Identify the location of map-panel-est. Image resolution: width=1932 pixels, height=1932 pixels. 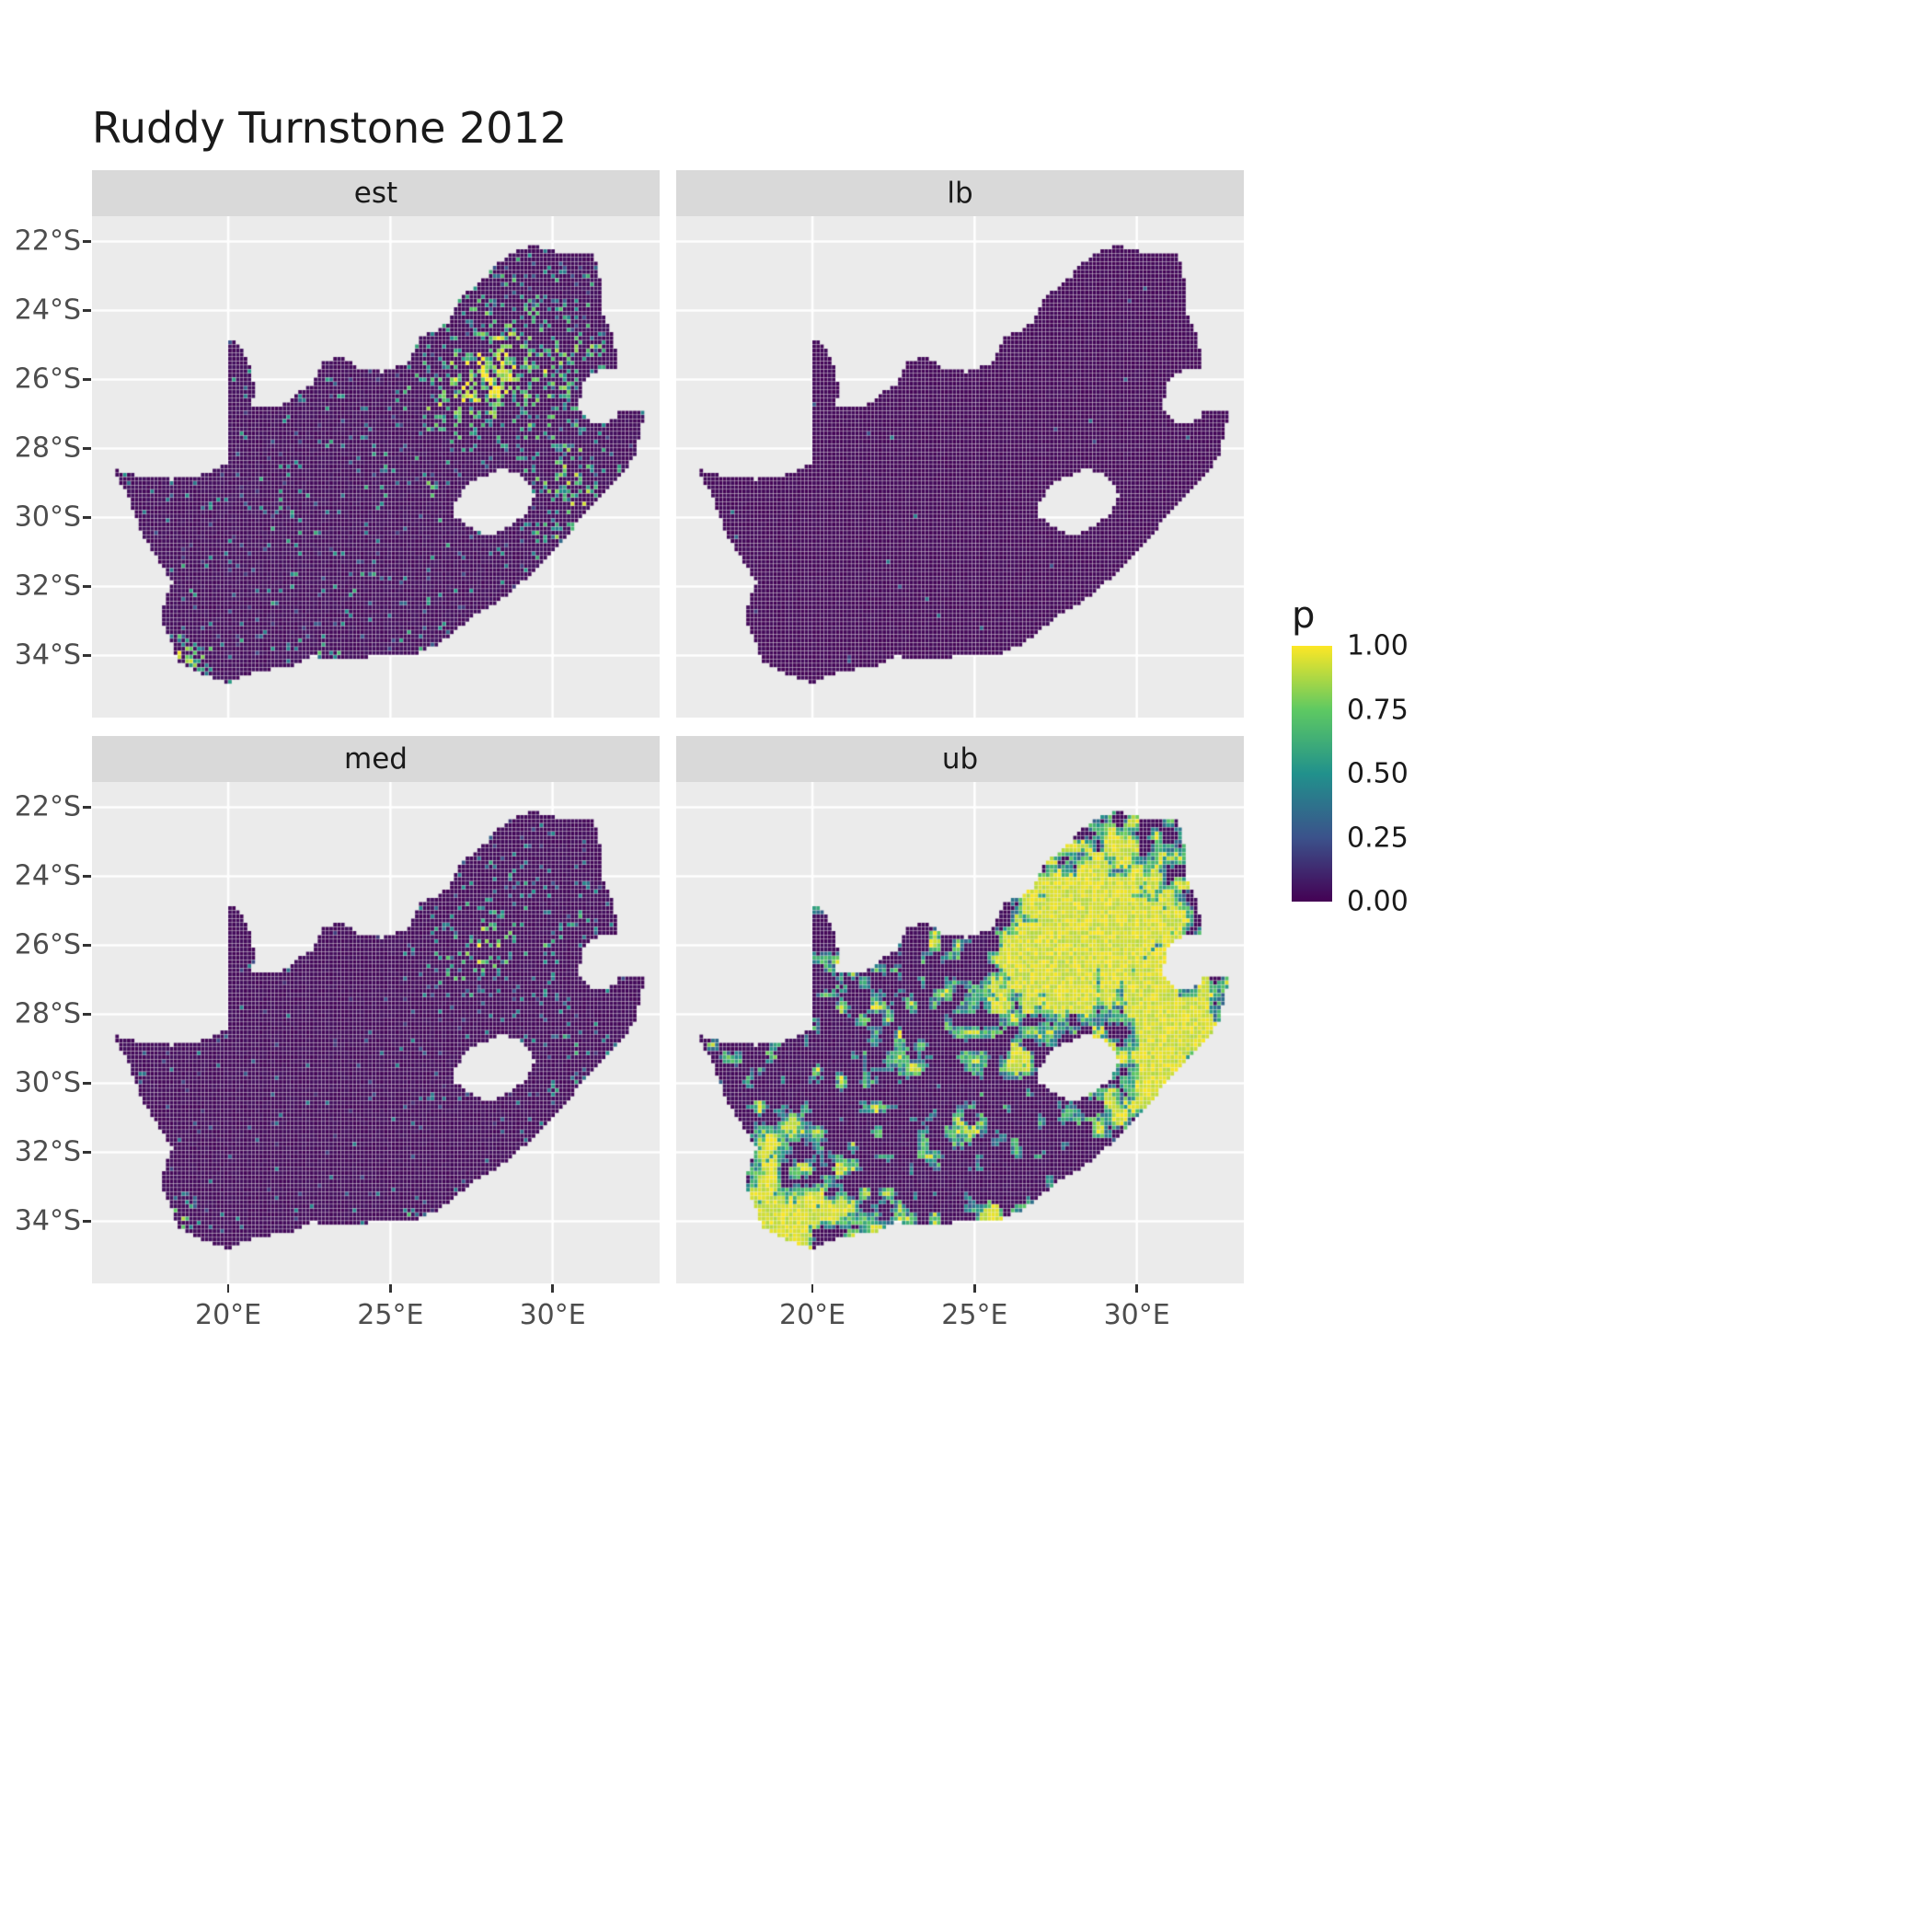
(376, 467).